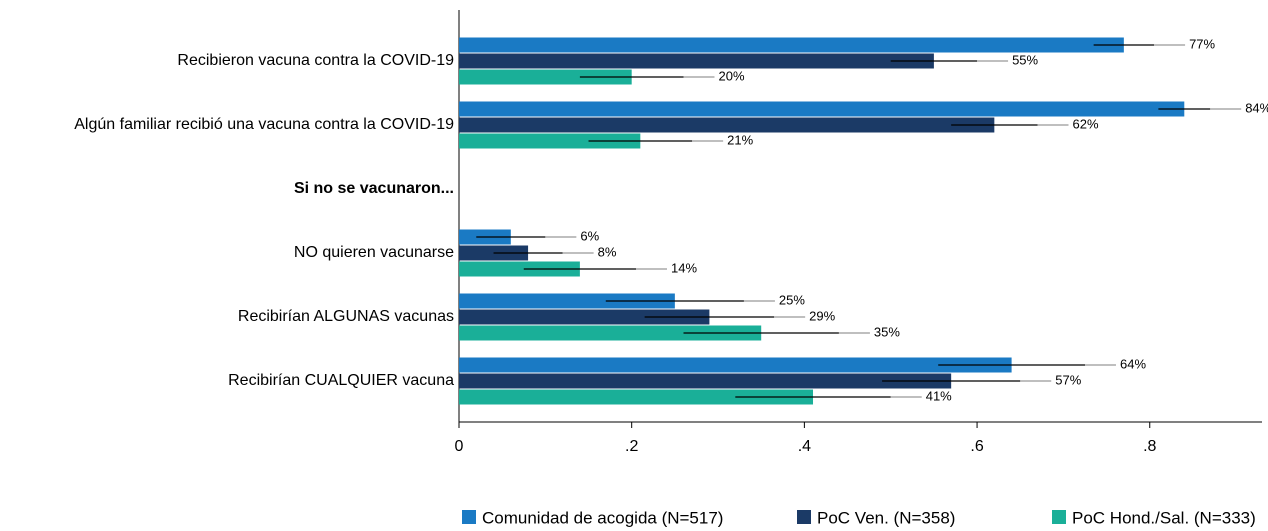 This screenshot has height=531, width=1268. I want to click on x-tick-label: .6, so click(976, 446).